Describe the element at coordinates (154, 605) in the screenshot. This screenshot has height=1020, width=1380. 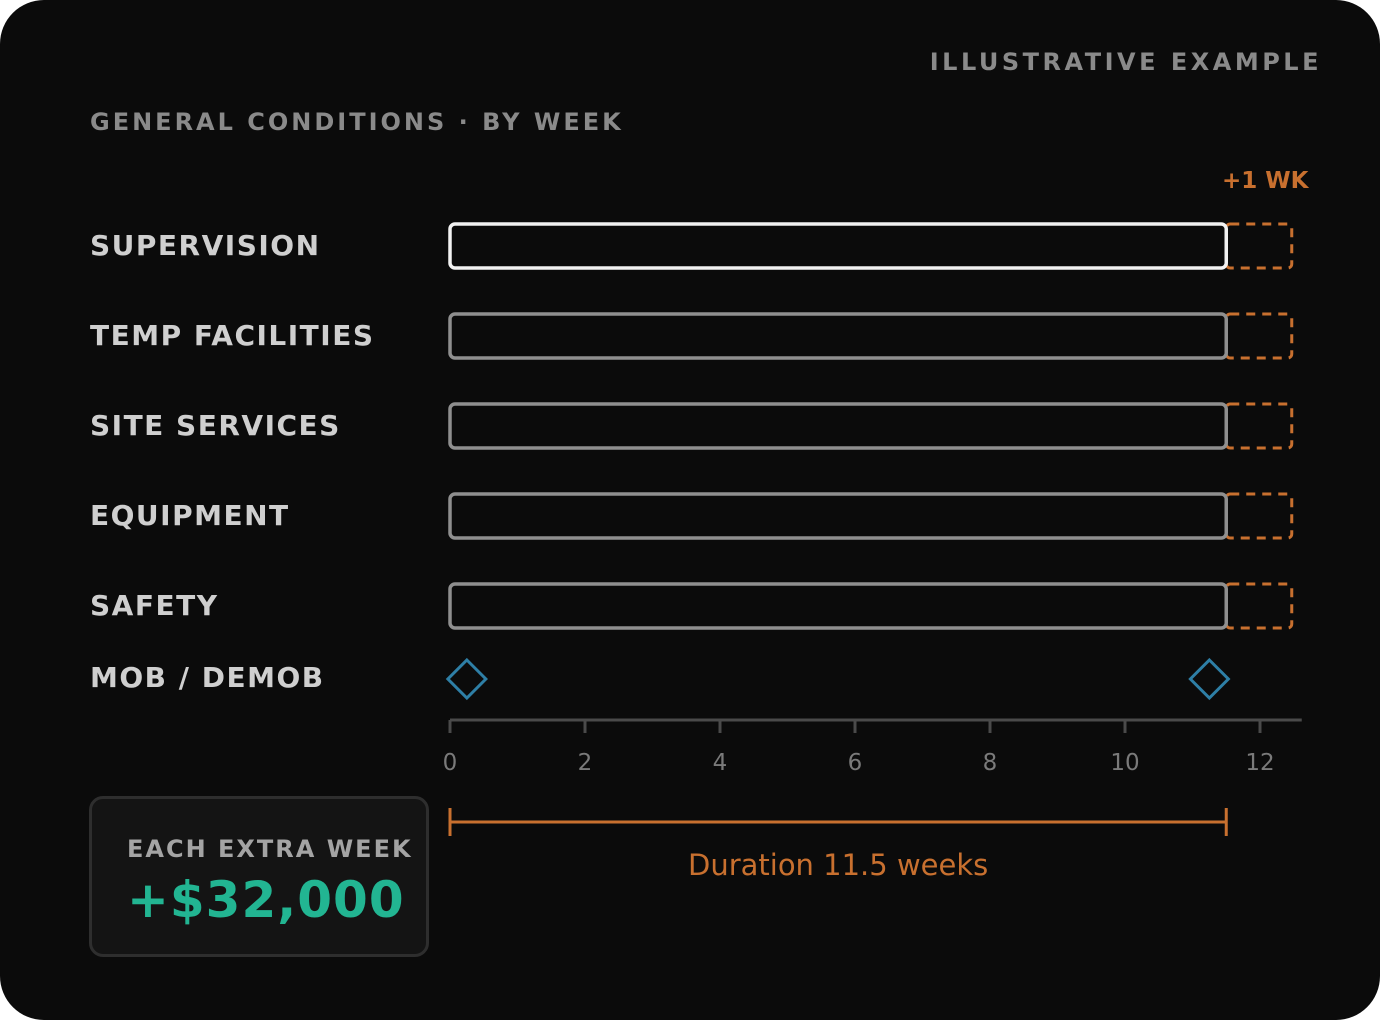
I see `row-label-safety: SAFETY` at that location.